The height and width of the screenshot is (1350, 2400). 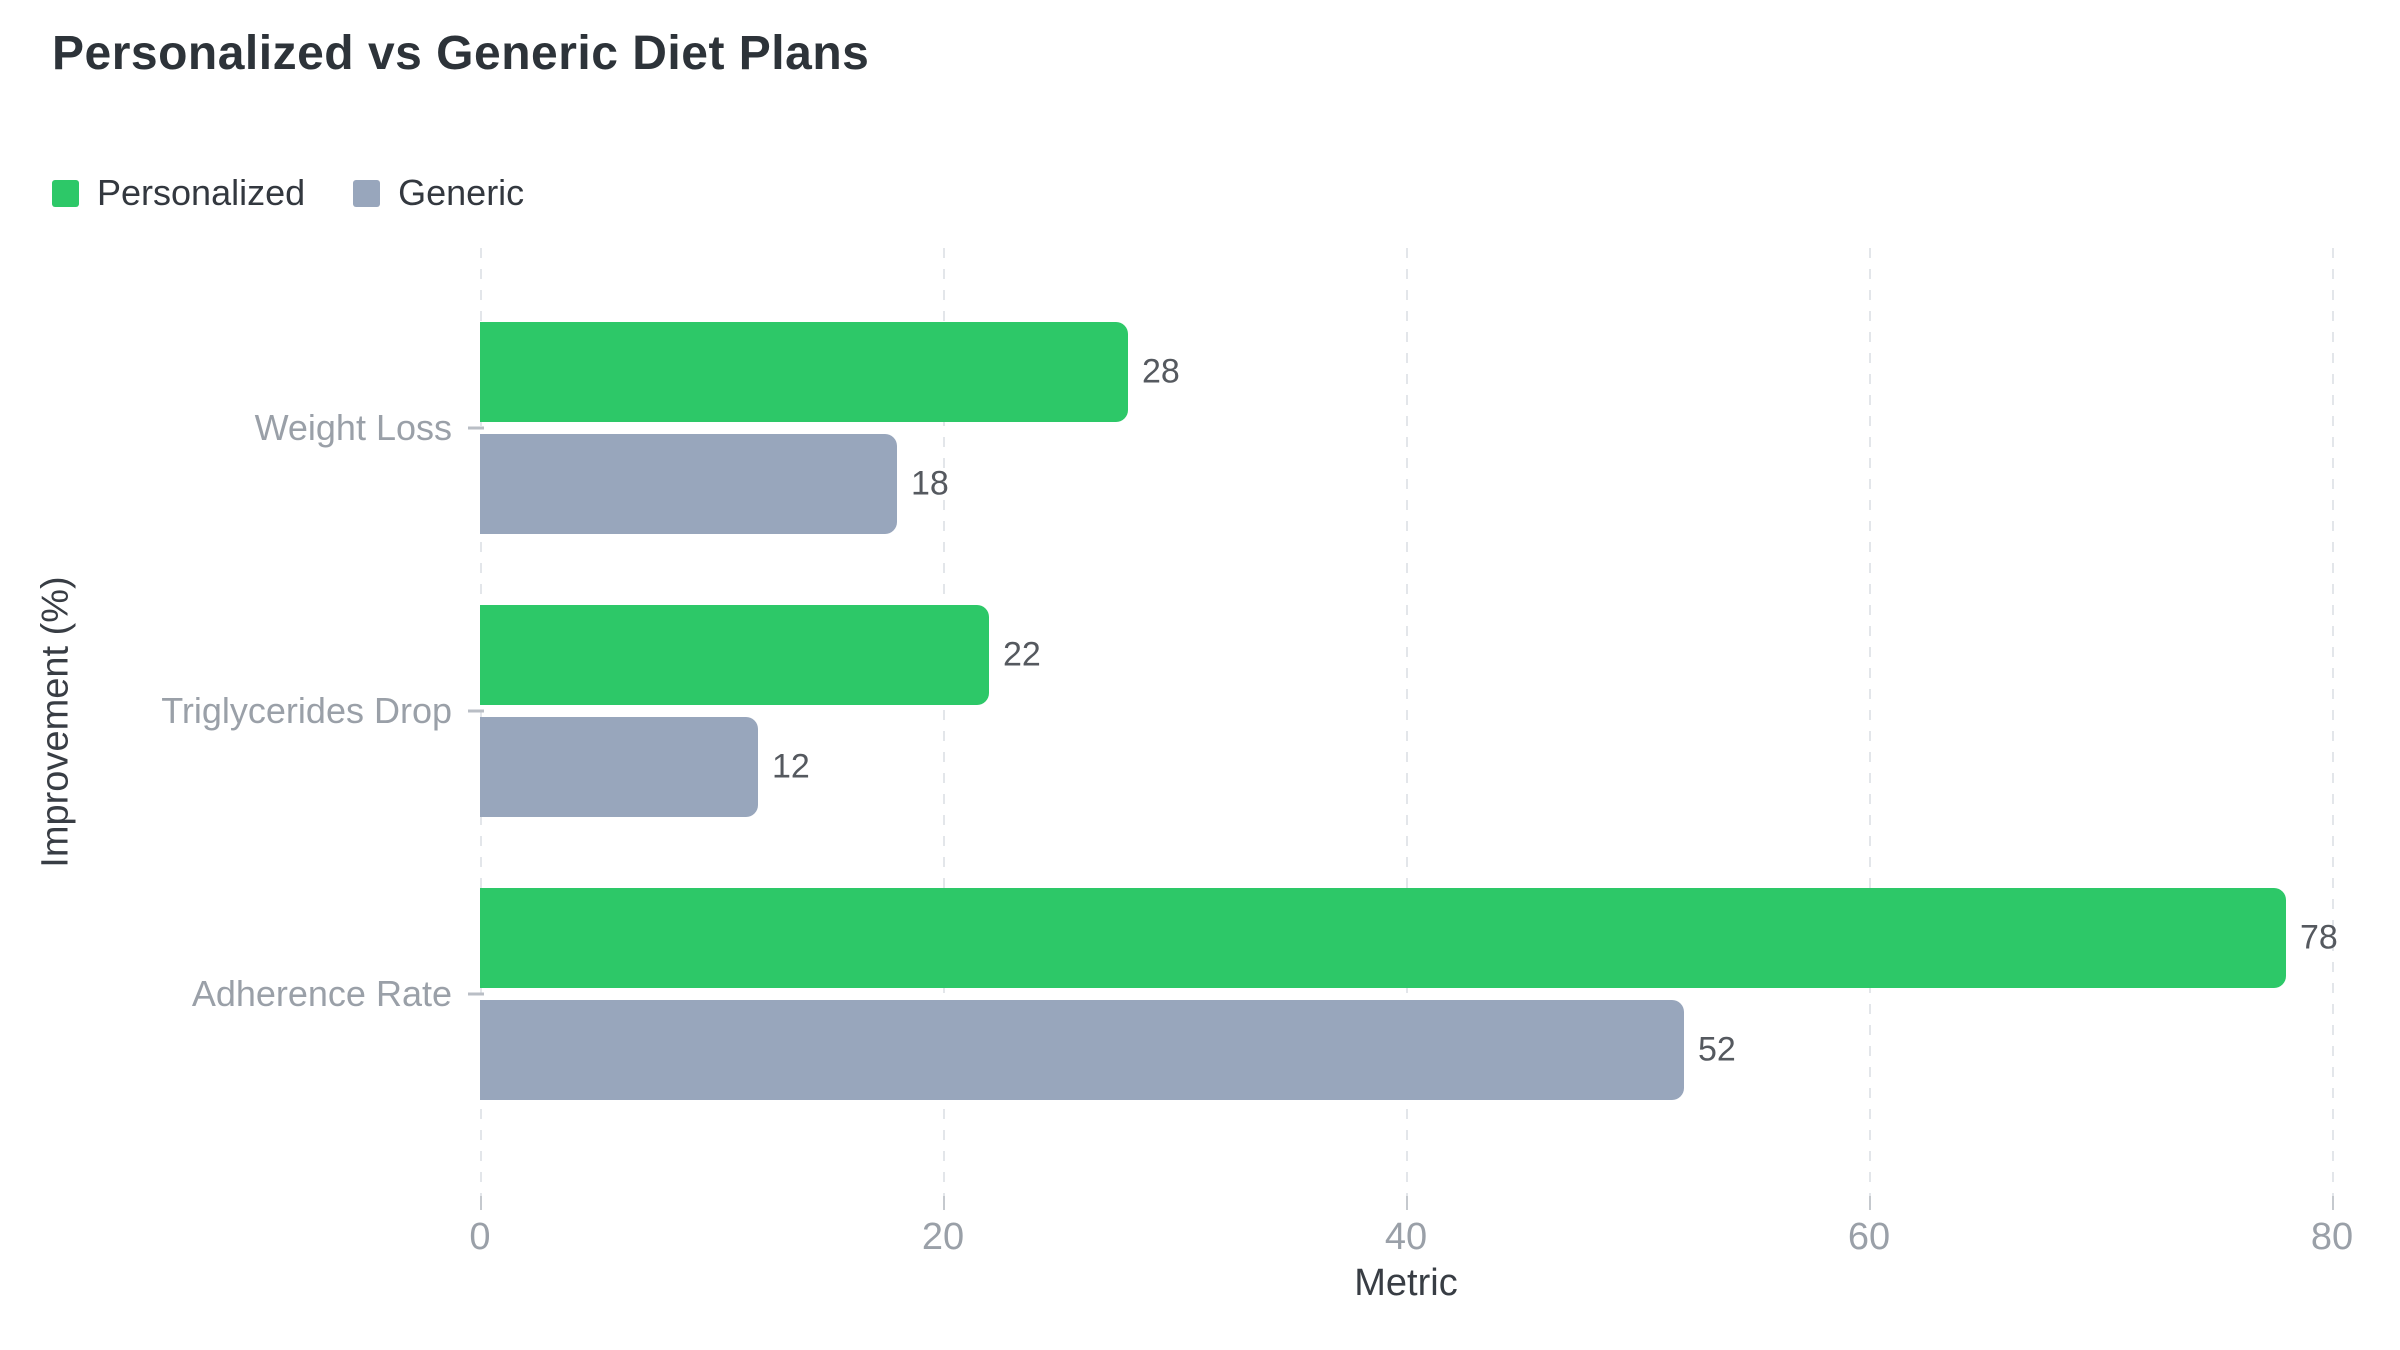 What do you see at coordinates (1161, 371) in the screenshot?
I see `value-label-personalized-weight-loss: 28` at bounding box center [1161, 371].